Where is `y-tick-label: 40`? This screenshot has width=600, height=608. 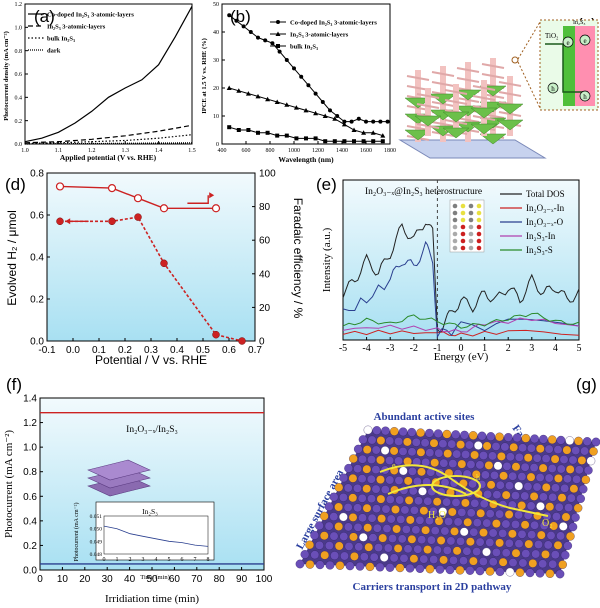
y-tick-label: 40 is located at coordinates (216, 33).